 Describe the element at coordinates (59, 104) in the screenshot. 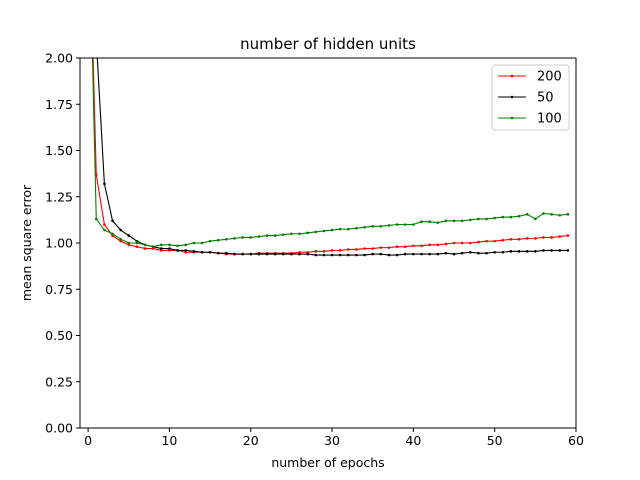

I see `y-tick-label: 1.75` at that location.